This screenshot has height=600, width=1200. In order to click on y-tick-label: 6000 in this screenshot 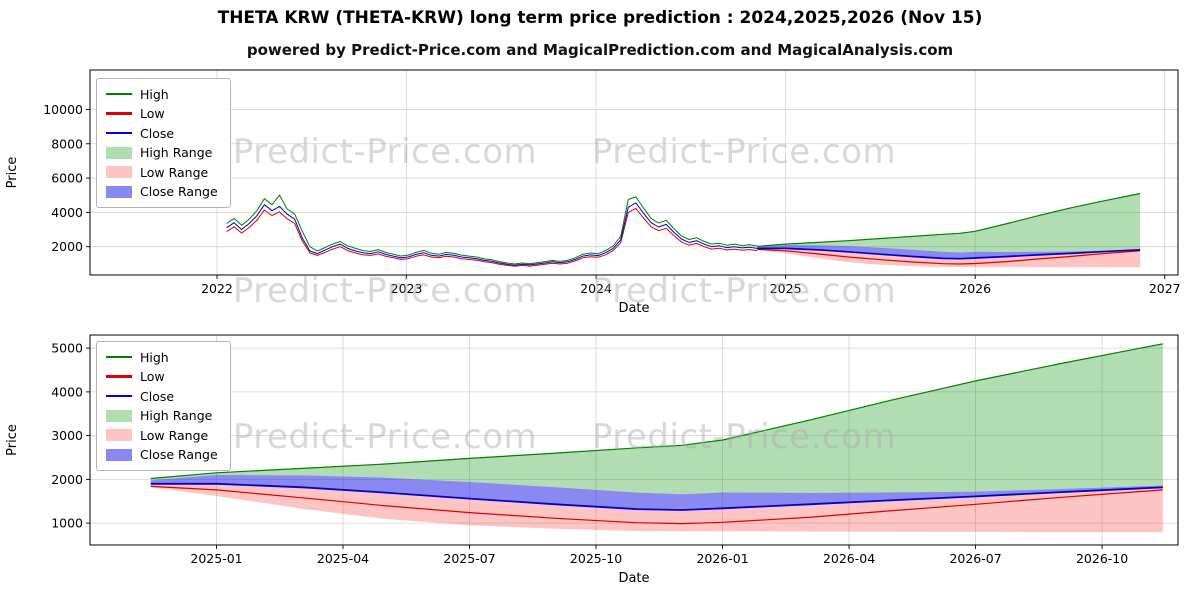, I will do `click(67, 178)`.